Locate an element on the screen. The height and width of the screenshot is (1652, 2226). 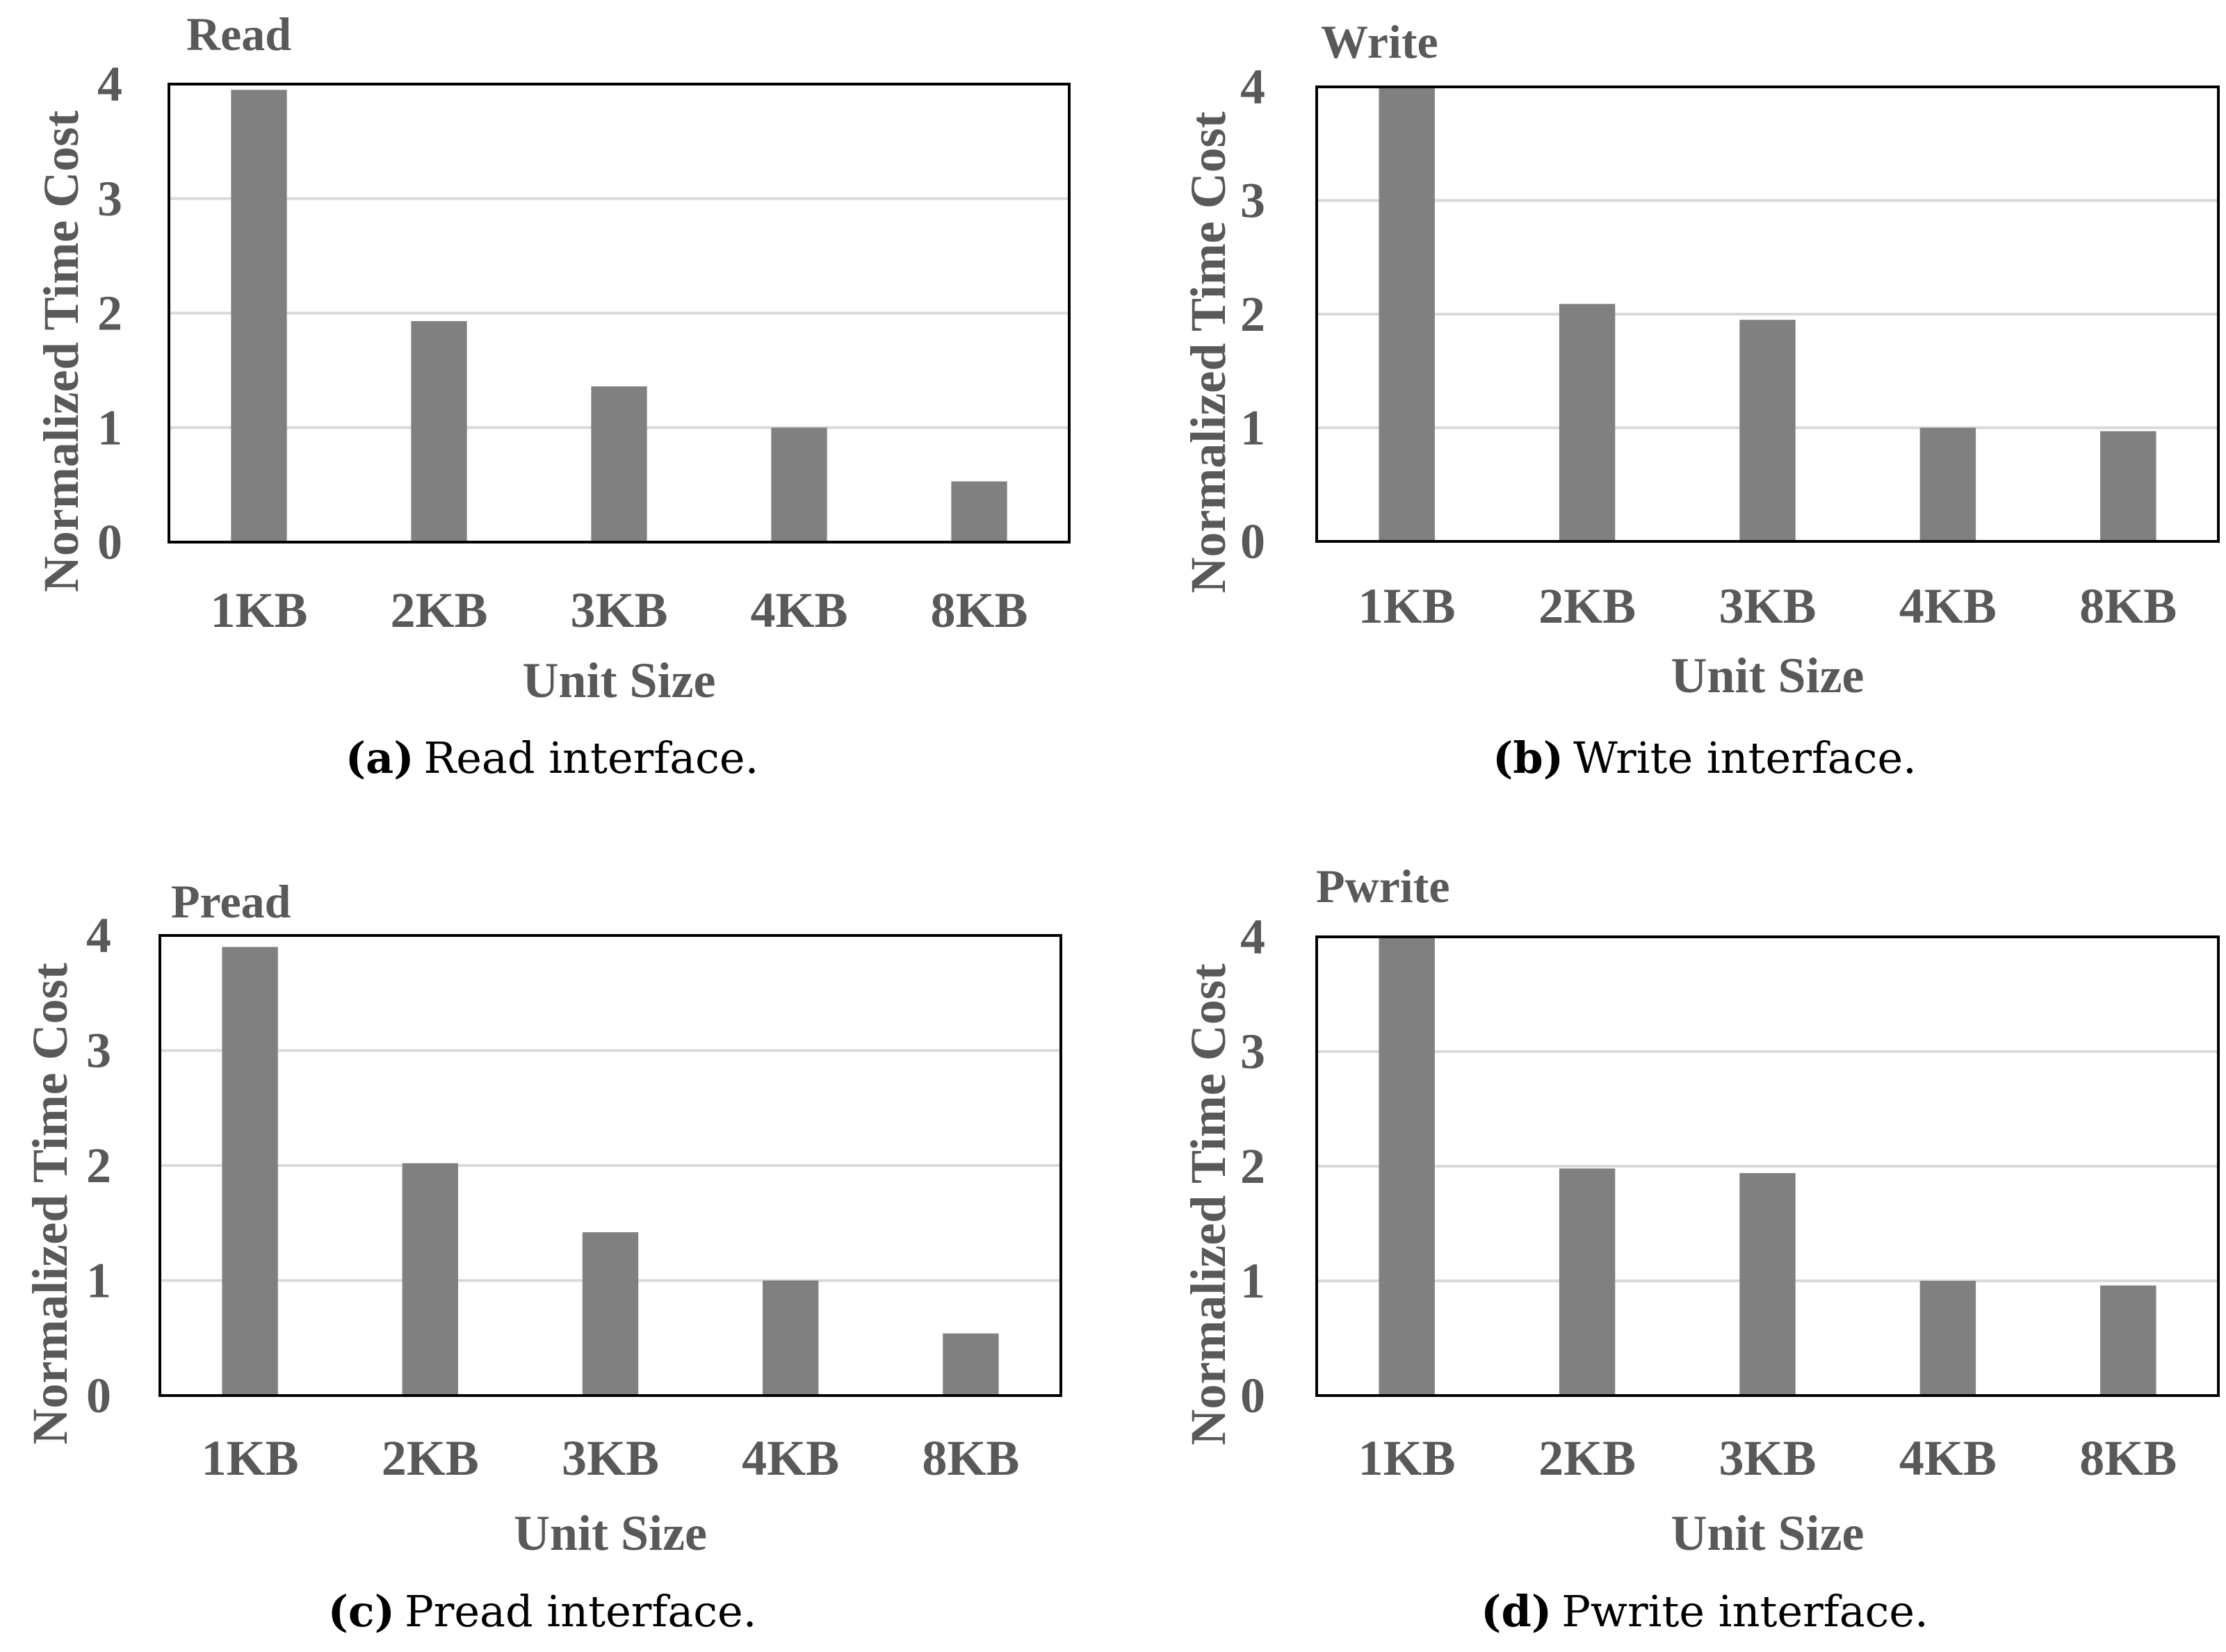
caption-letter: (b) is located at coordinates (1528, 758).